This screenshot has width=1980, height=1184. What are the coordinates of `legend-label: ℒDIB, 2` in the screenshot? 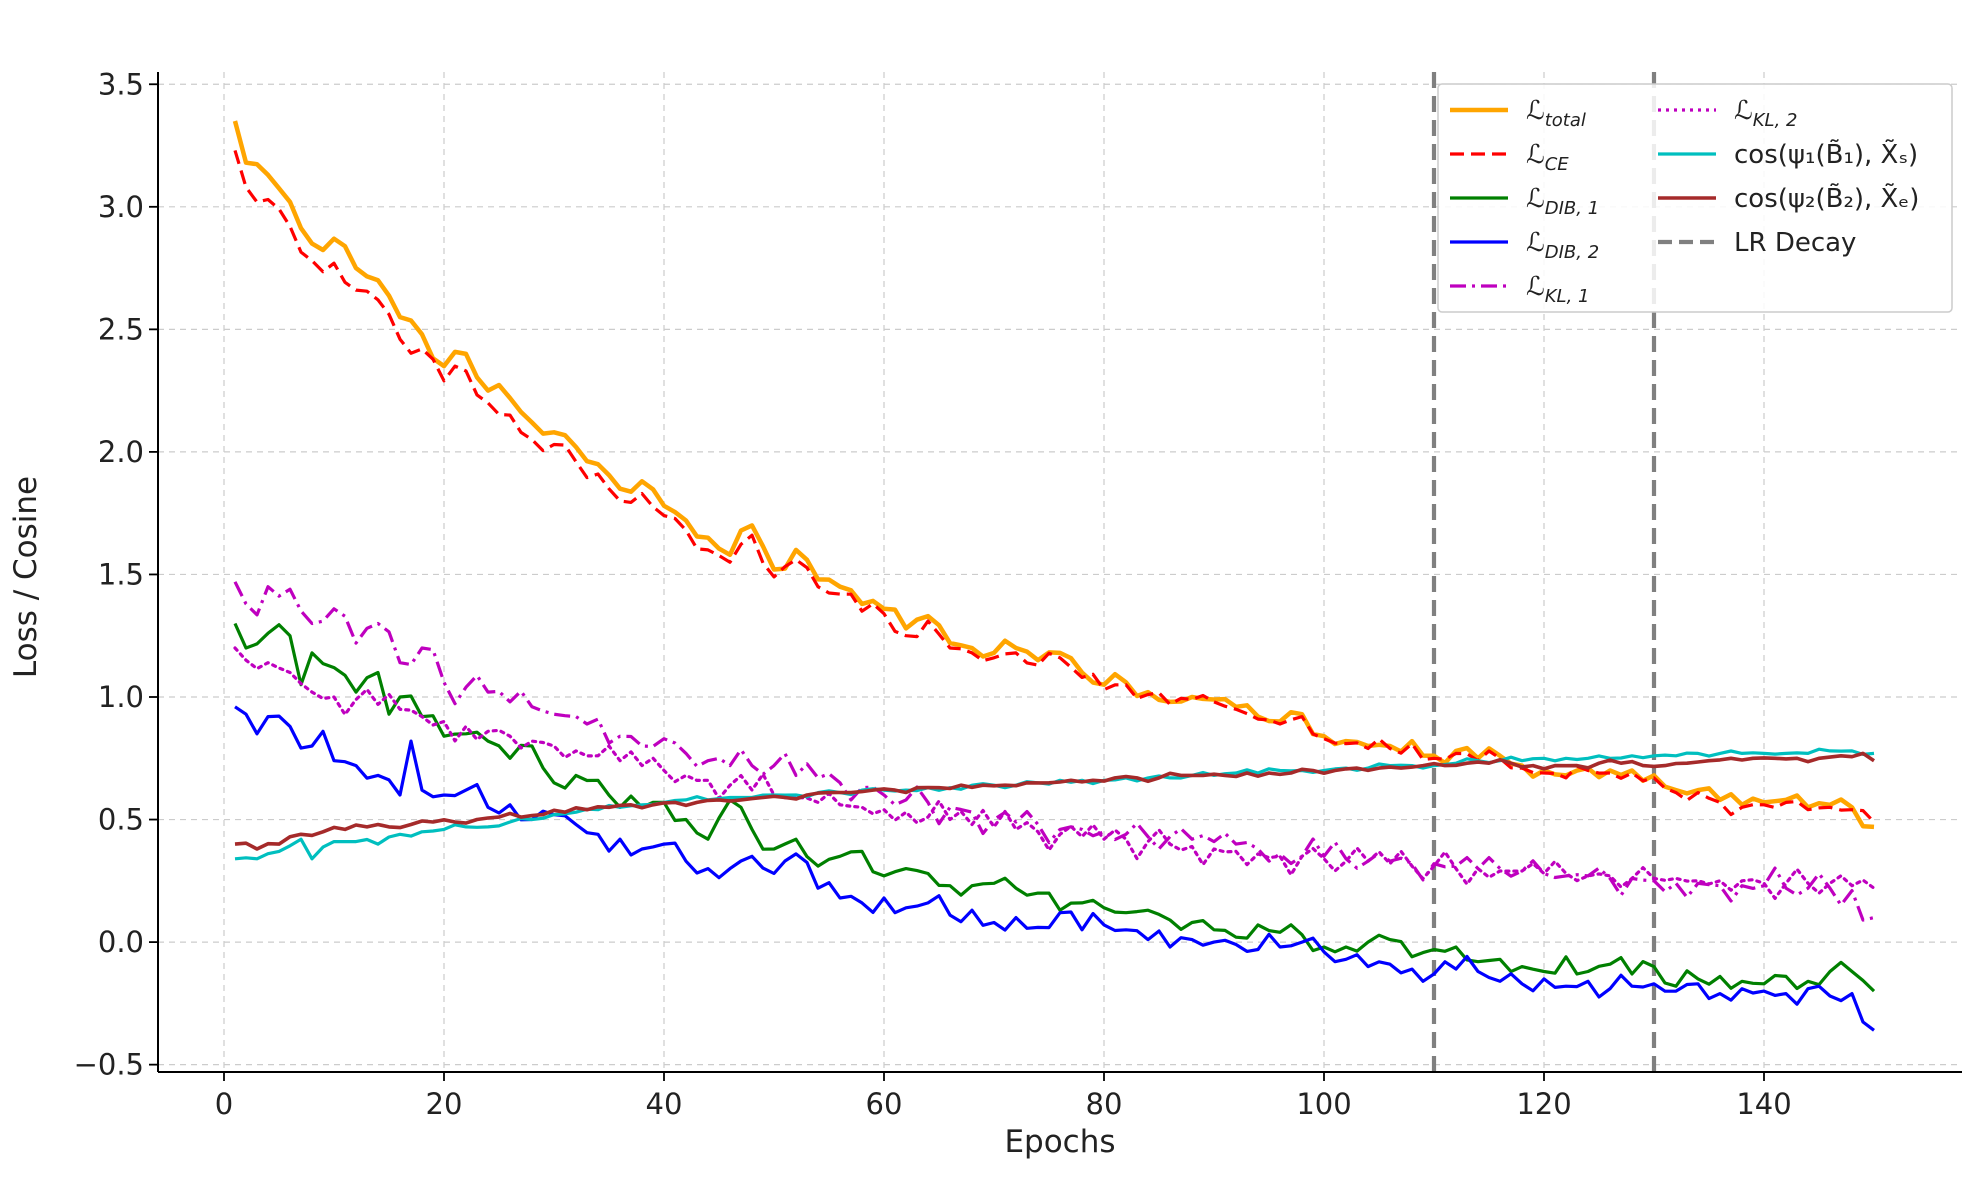 It's located at (1562, 245).